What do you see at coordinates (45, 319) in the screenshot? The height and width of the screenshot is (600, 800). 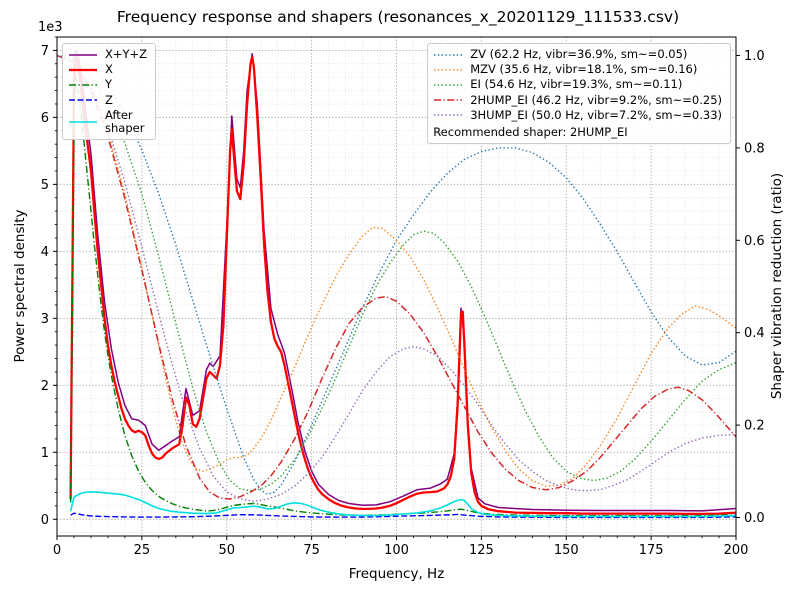 I see `y-left-tick-label: 3` at bounding box center [45, 319].